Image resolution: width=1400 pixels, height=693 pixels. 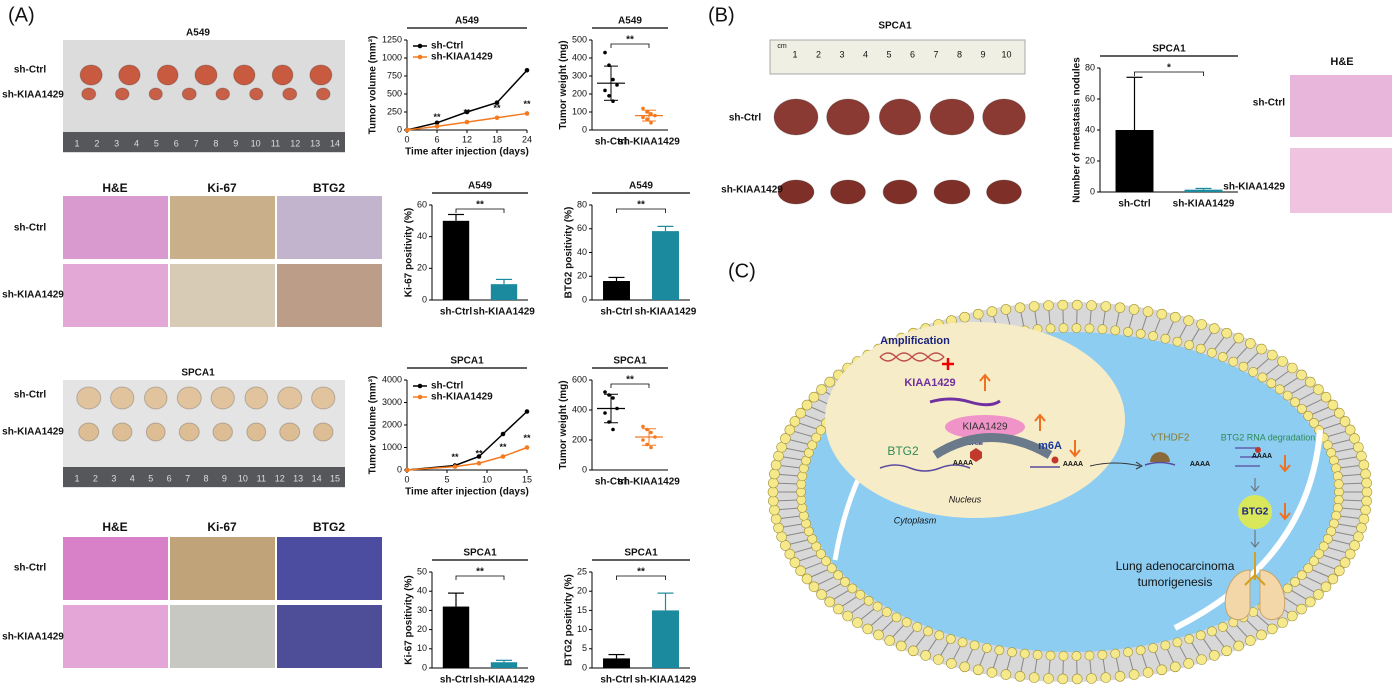 I want to click on x-tick-label: 12, so click(x=467, y=139).